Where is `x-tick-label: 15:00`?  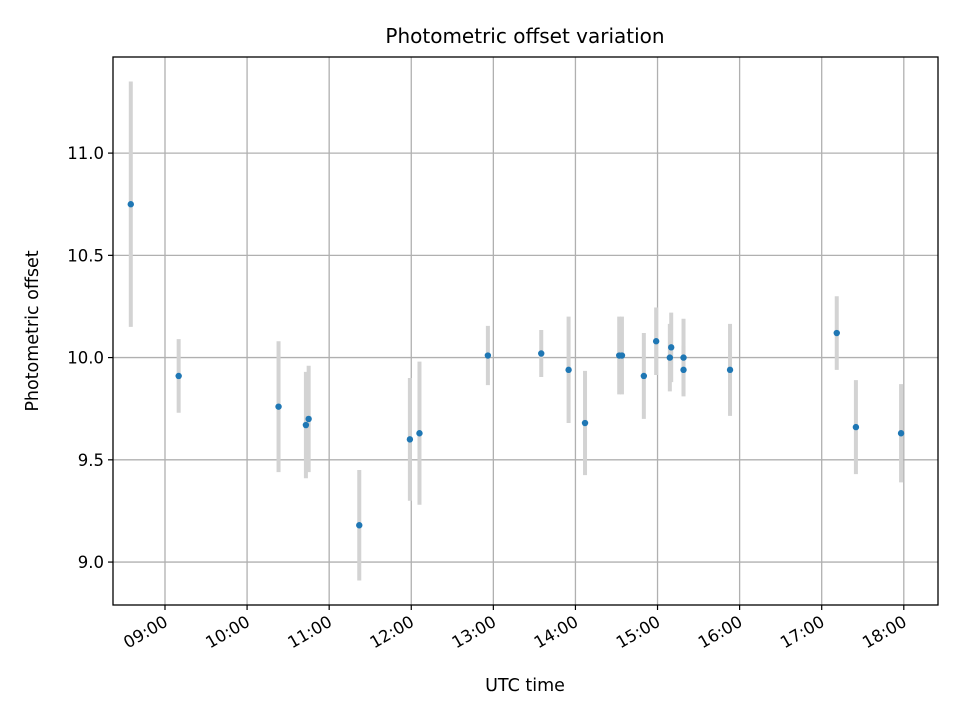 x-tick-label: 15:00 is located at coordinates (638, 632).